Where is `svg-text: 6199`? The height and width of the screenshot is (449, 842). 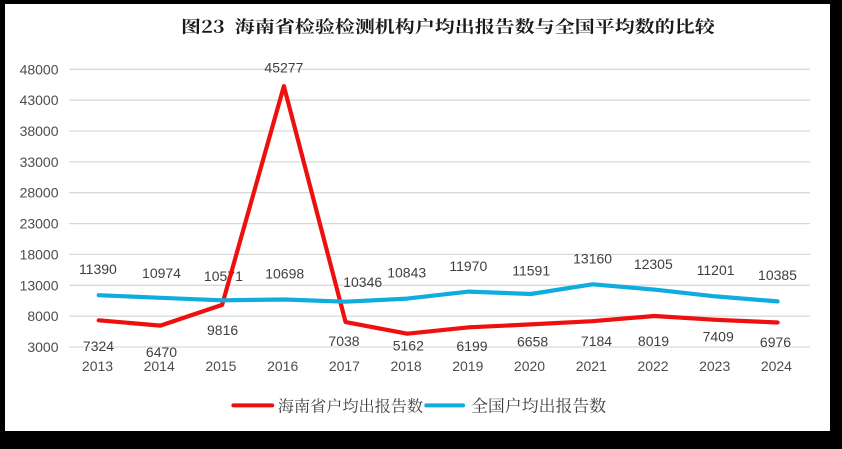 svg-text: 6199 is located at coordinates (471, 346).